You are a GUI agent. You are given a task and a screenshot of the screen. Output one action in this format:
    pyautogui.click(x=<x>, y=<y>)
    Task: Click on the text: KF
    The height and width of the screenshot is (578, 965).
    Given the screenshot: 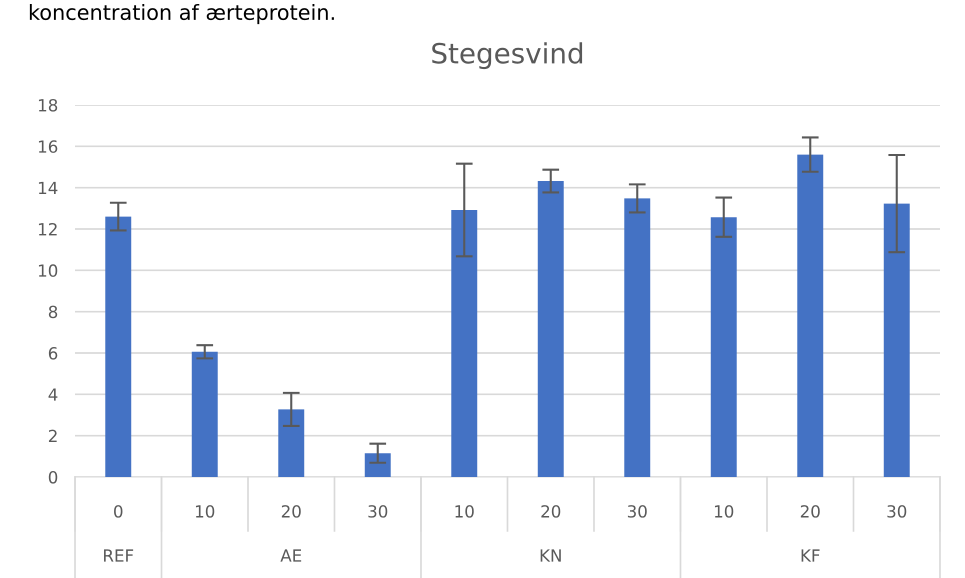 What is the action you would take?
    pyautogui.click(x=811, y=555)
    